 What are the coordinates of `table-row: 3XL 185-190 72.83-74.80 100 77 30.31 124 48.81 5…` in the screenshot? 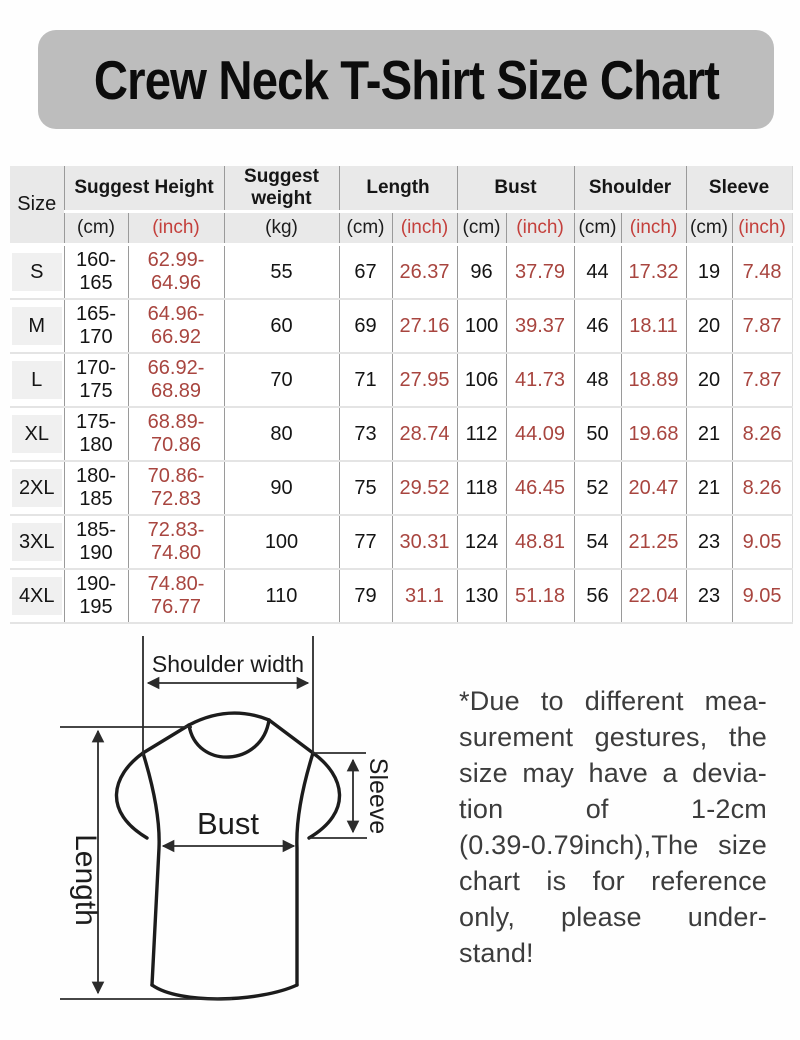 It's located at (401, 542).